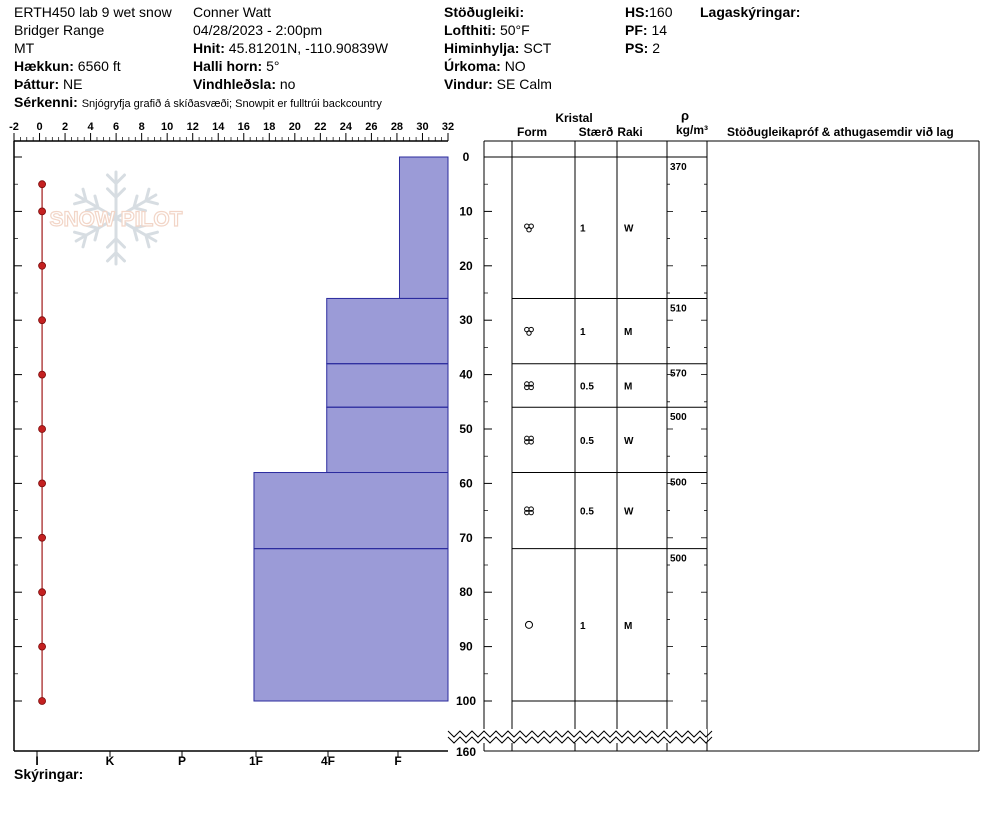 This screenshot has width=994, height=840. Describe the element at coordinates (116, 127) in the screenshot. I see `temp-tick-label: 6` at that location.